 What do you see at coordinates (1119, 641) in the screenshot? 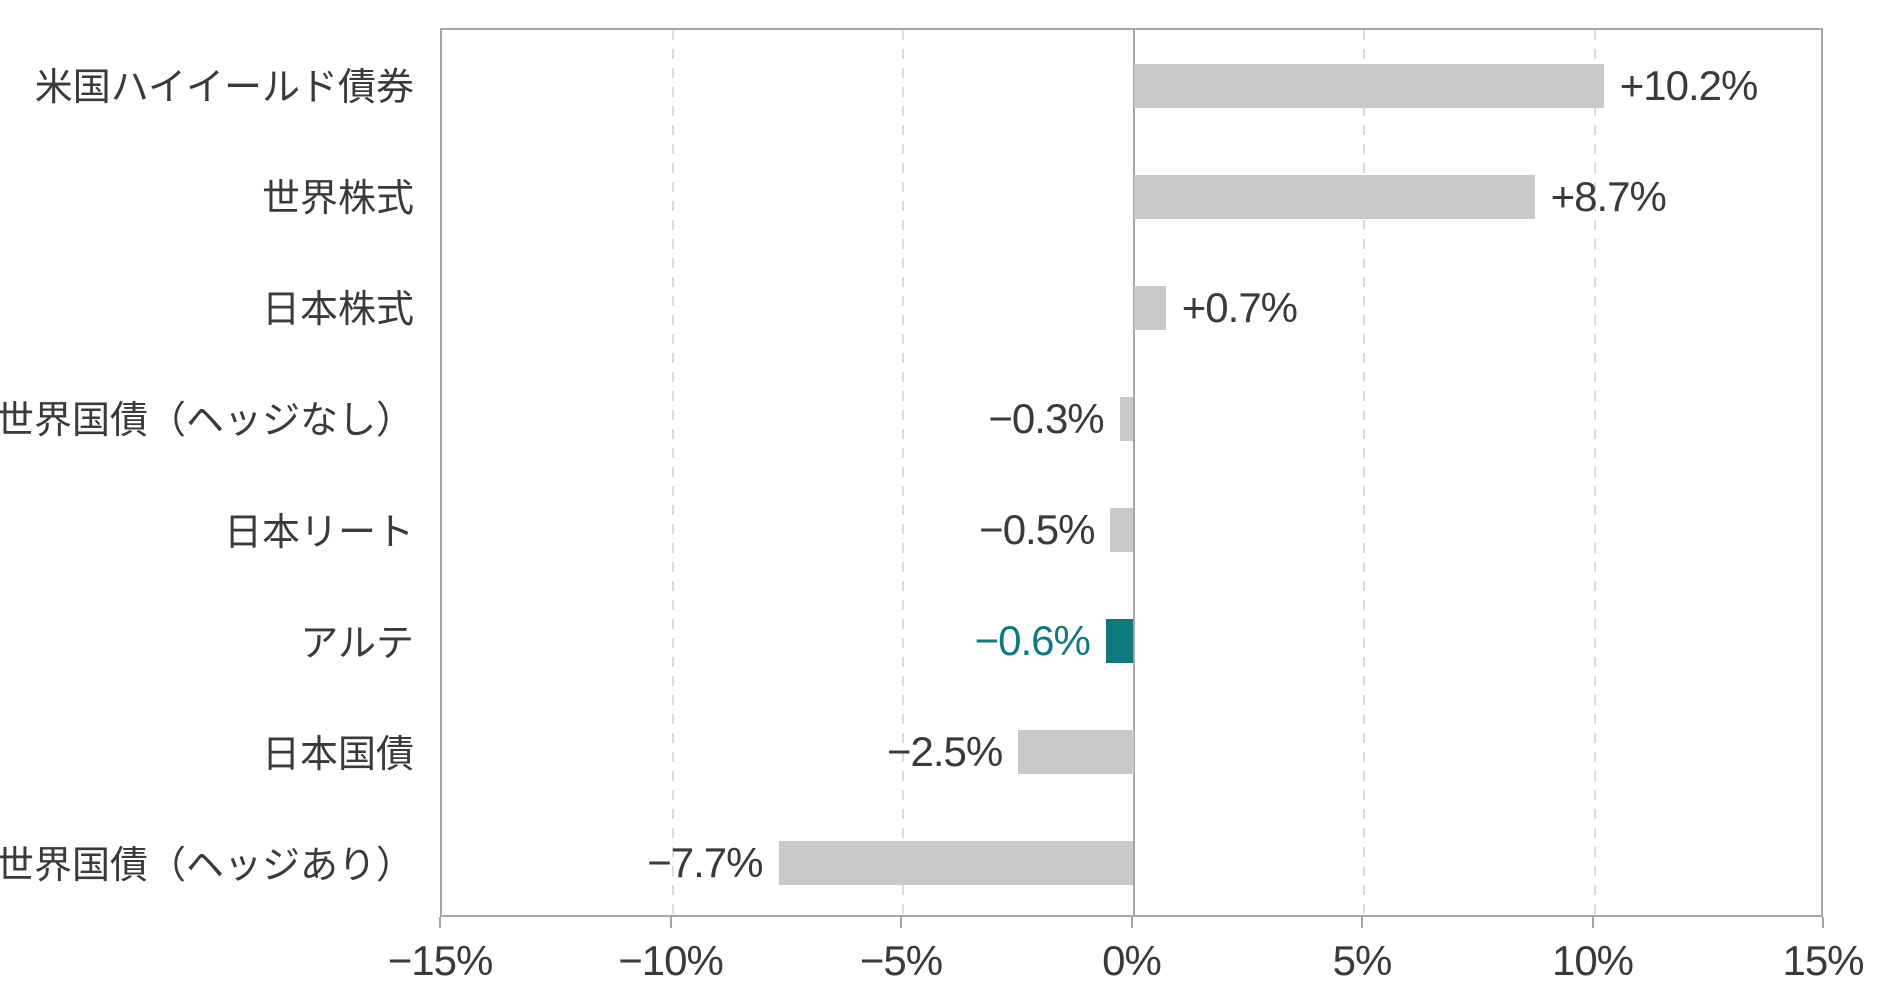
I see `bar-5-highlight` at bounding box center [1119, 641].